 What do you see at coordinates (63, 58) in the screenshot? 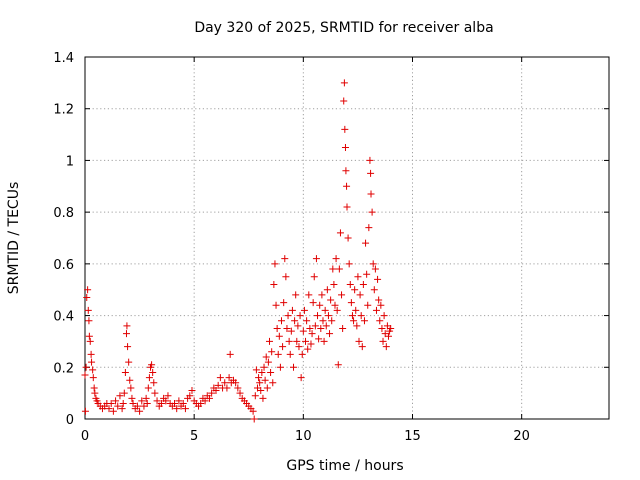
I see `y-tick-label: 1.4` at bounding box center [63, 58].